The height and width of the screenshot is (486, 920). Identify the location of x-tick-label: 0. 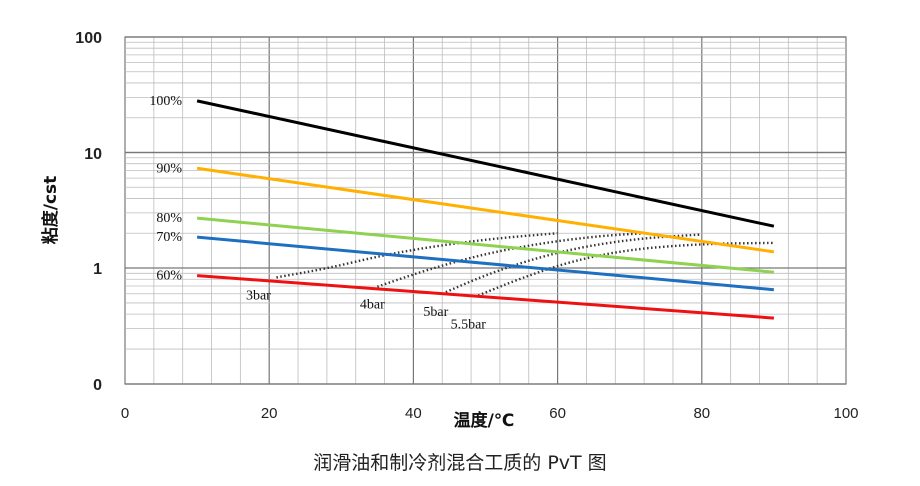
(125, 413).